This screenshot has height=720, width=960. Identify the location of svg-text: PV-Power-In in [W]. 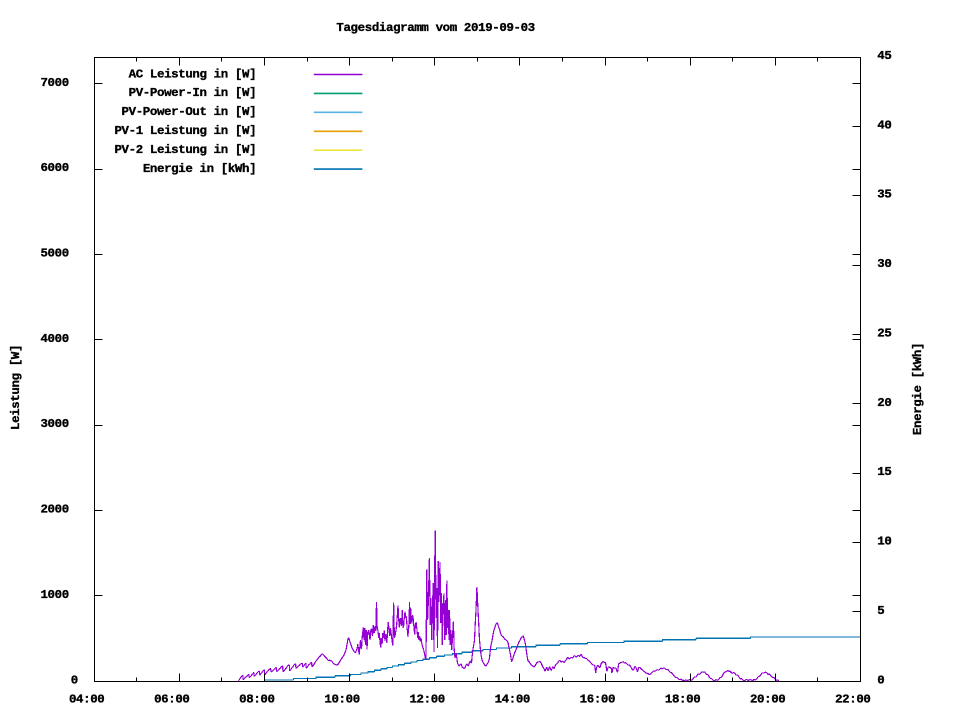
(193, 93).